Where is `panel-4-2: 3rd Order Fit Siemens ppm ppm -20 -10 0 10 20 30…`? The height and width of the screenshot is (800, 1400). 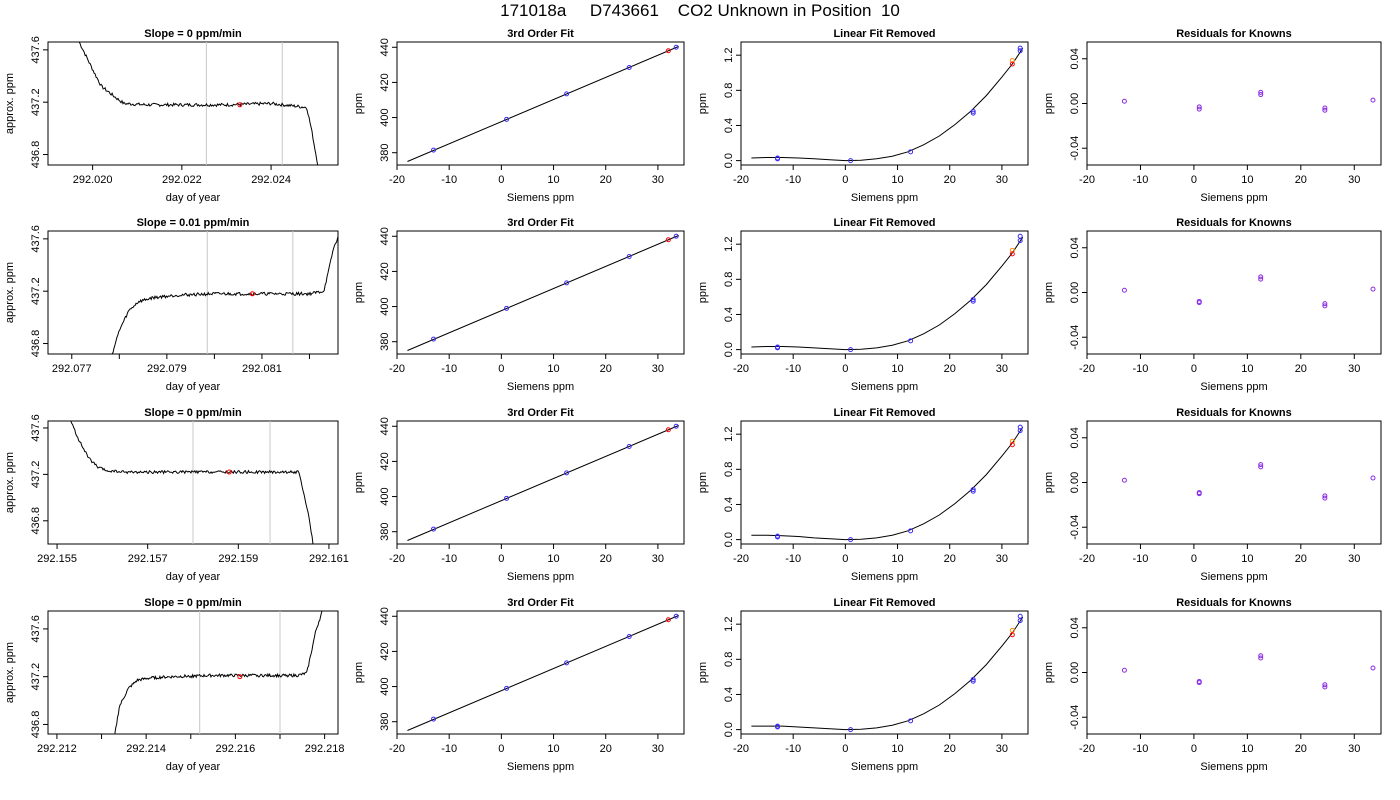 panel-4-2: 3rd Order Fit Siemens ppm ppm -20 -10 0 10 20 30… is located at coordinates (519, 685).